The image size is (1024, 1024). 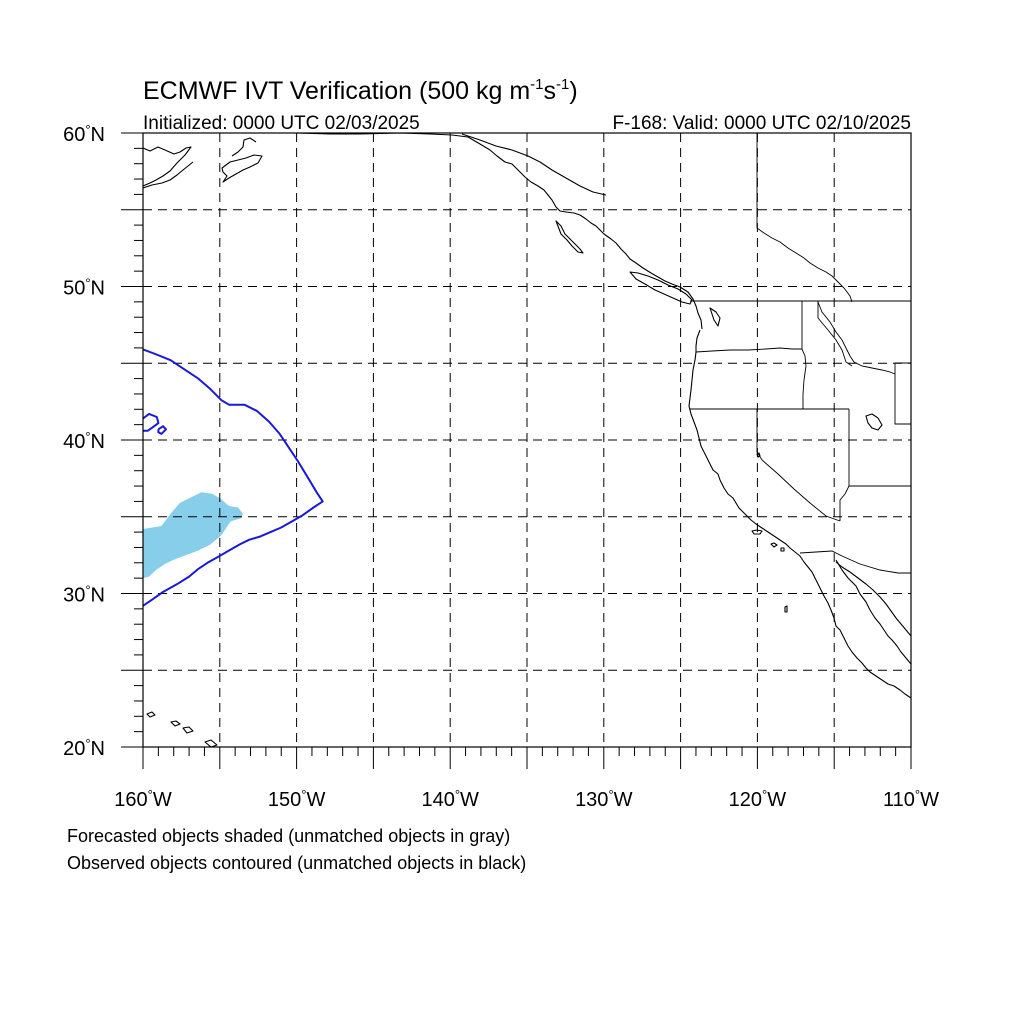 I want to click on lon-label: 160°W, so click(x=143, y=799).